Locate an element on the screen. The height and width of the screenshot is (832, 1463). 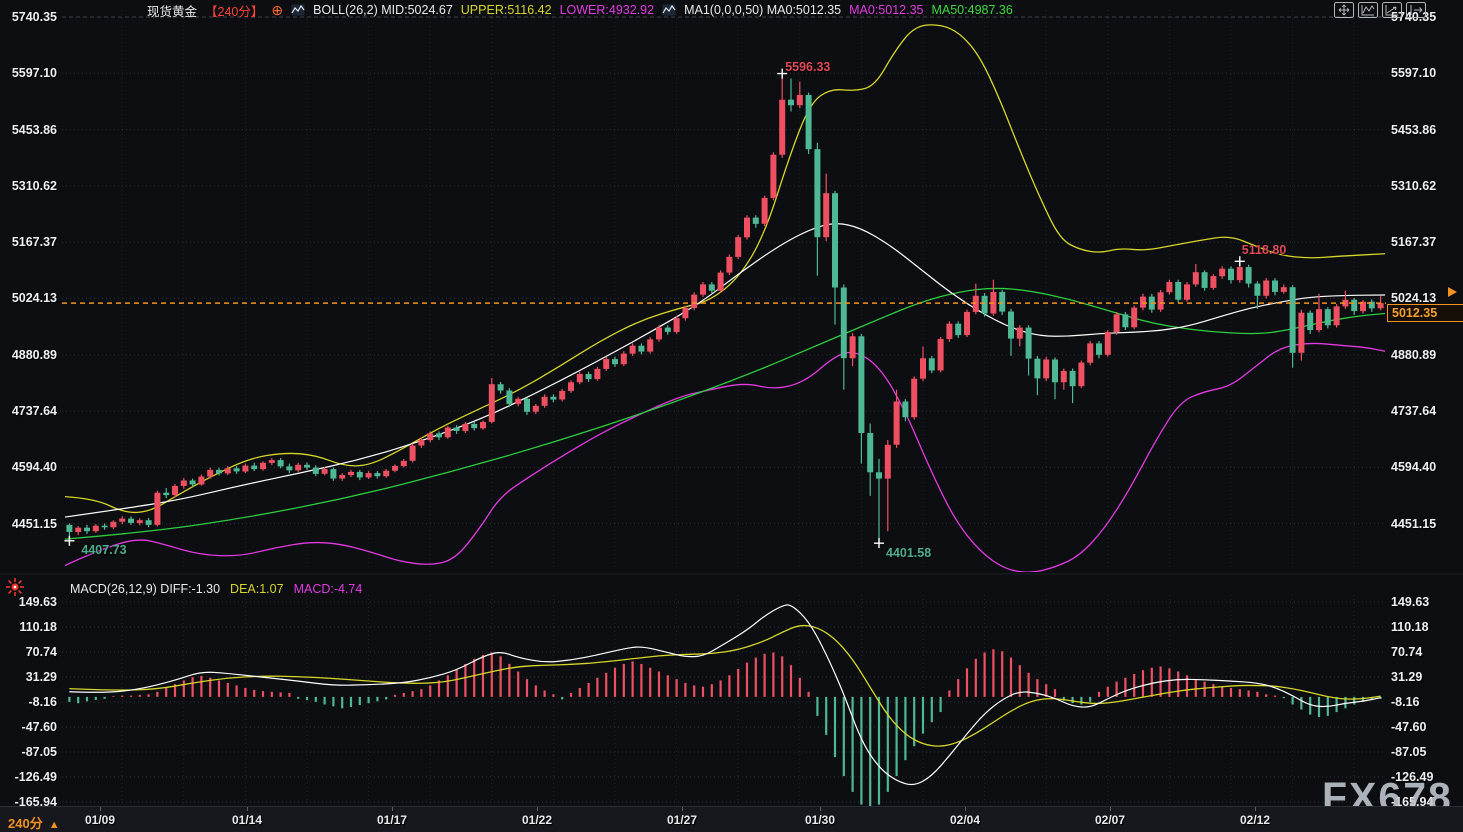
boll-legend: BOLL(26,2) MID:5024.67 is located at coordinates (383, 10).